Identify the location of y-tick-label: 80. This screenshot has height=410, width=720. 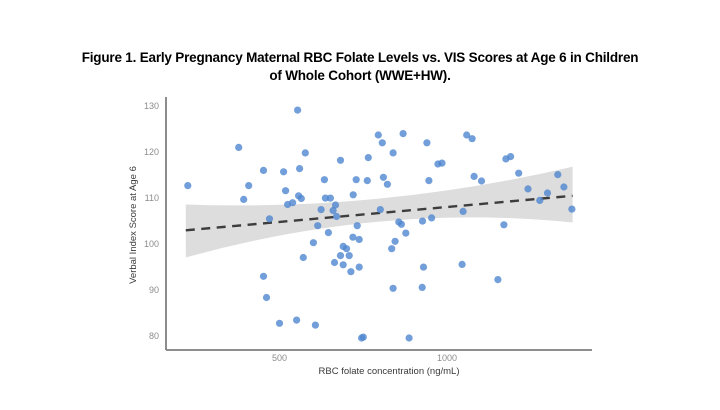
(154, 336).